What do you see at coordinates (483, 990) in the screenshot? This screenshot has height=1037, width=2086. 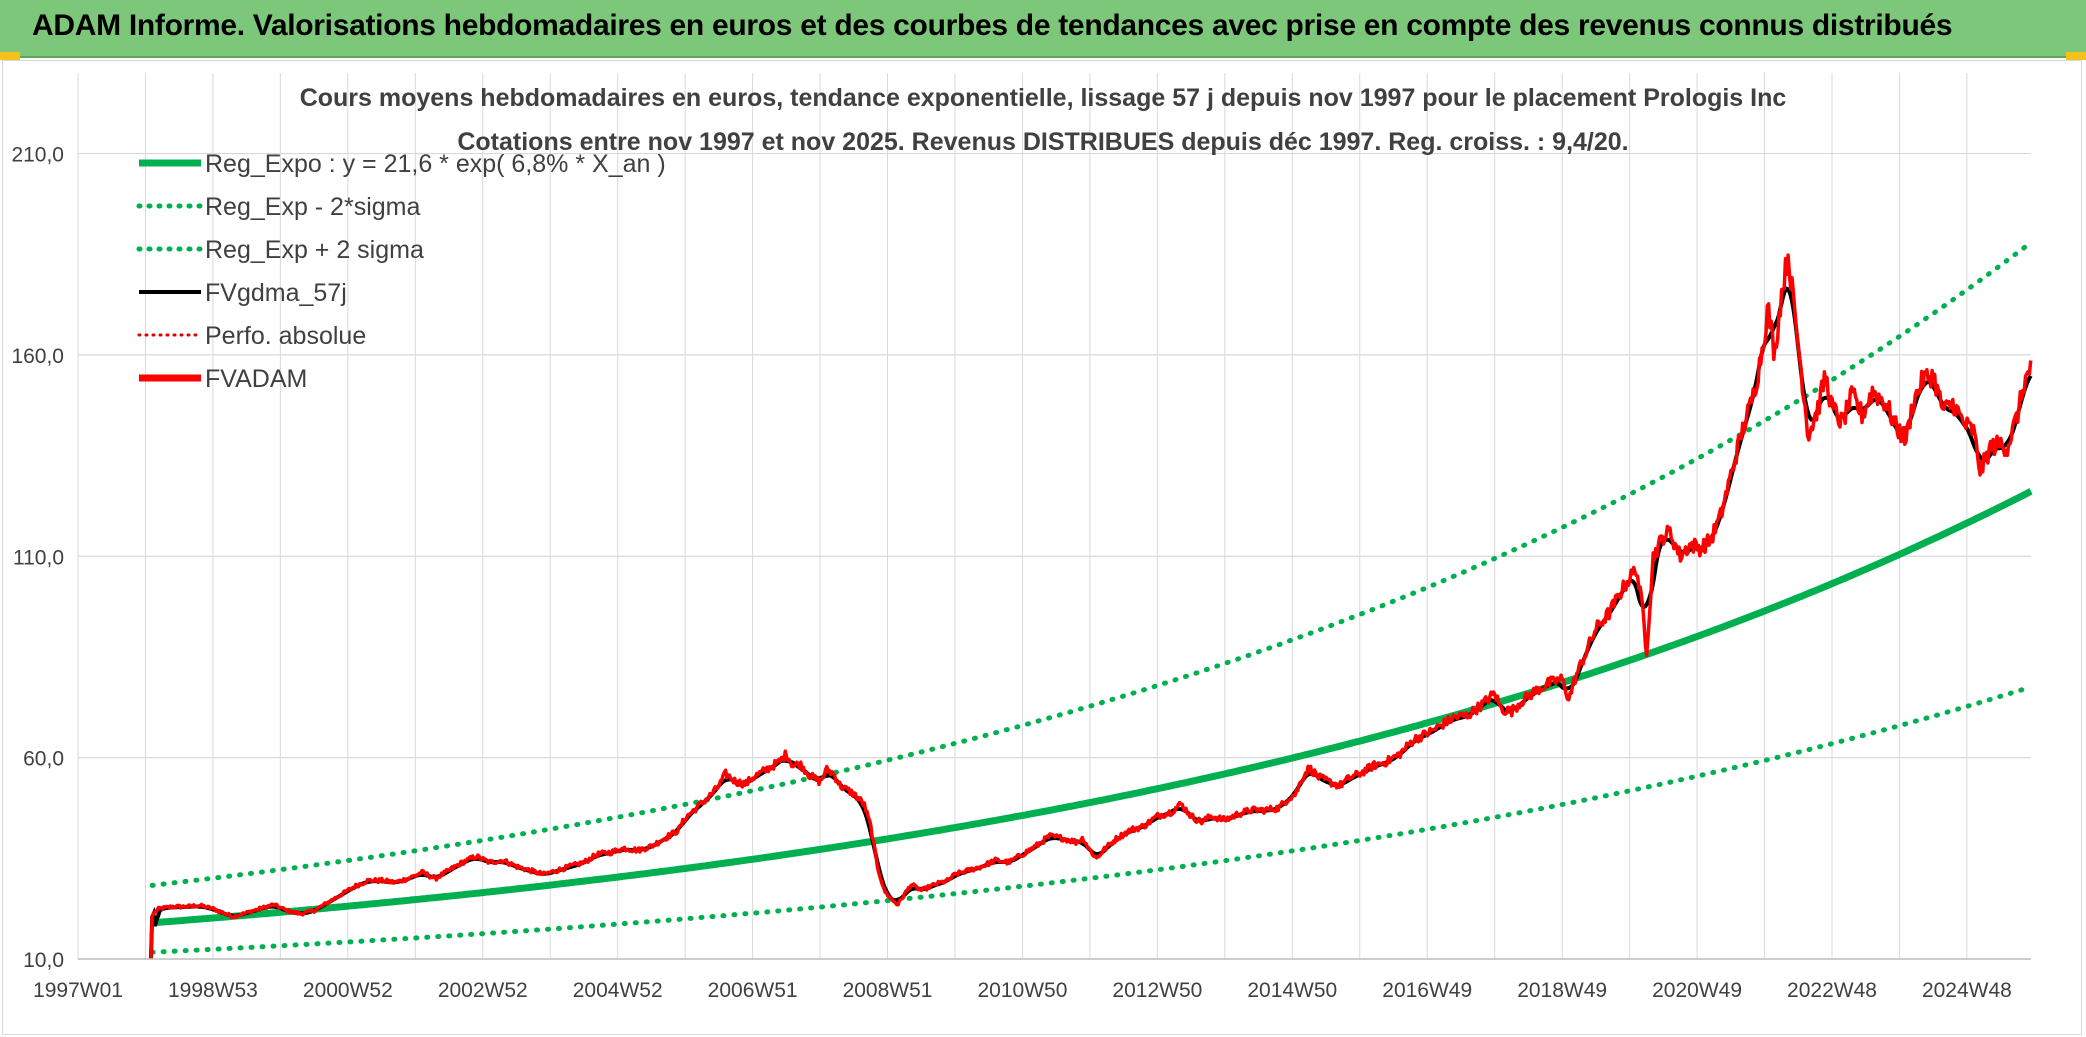 I see `x-tick-label: 2002W52` at bounding box center [483, 990].